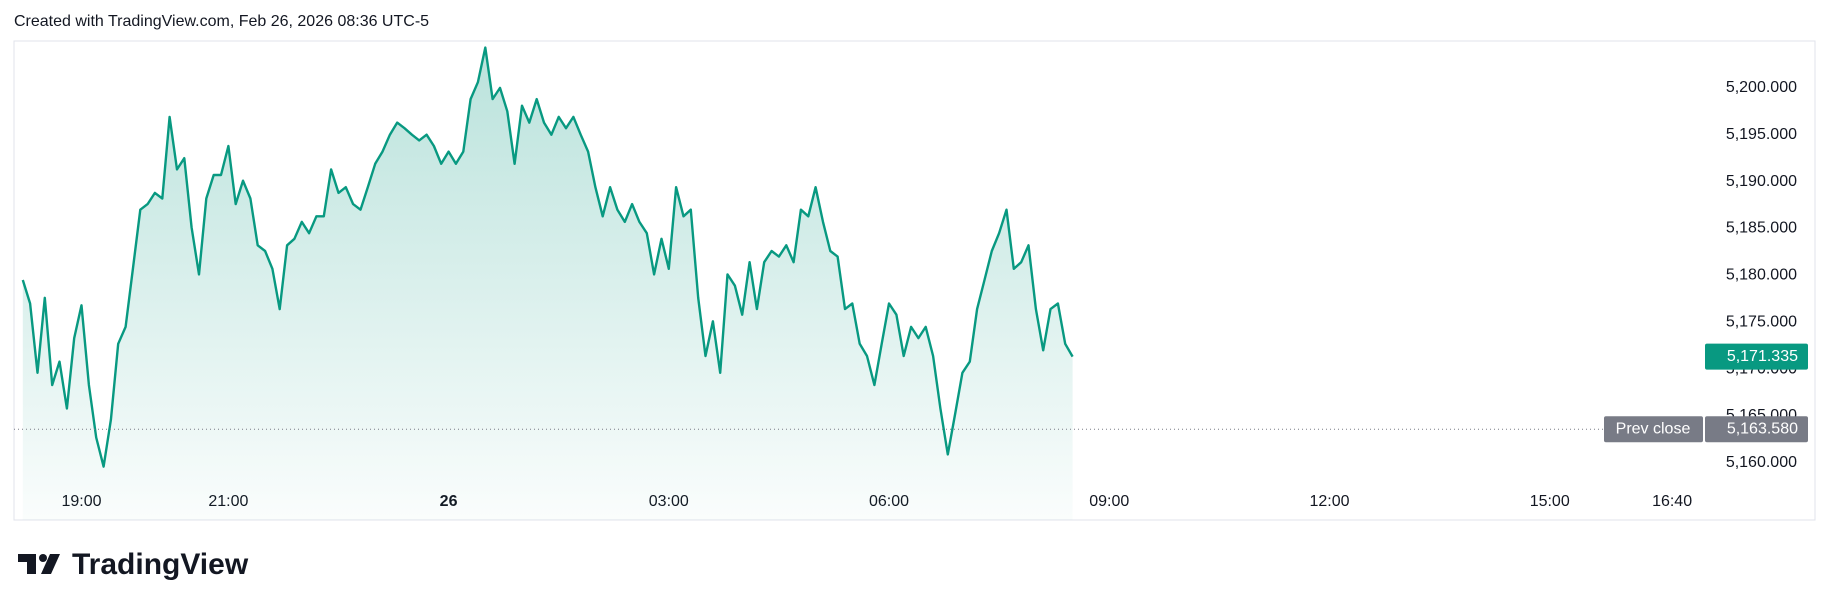 Image resolution: width=1830 pixels, height=611 pixels. Describe the element at coordinates (1761, 275) in the screenshot. I see `y-tick-label: 5,180.000` at that location.